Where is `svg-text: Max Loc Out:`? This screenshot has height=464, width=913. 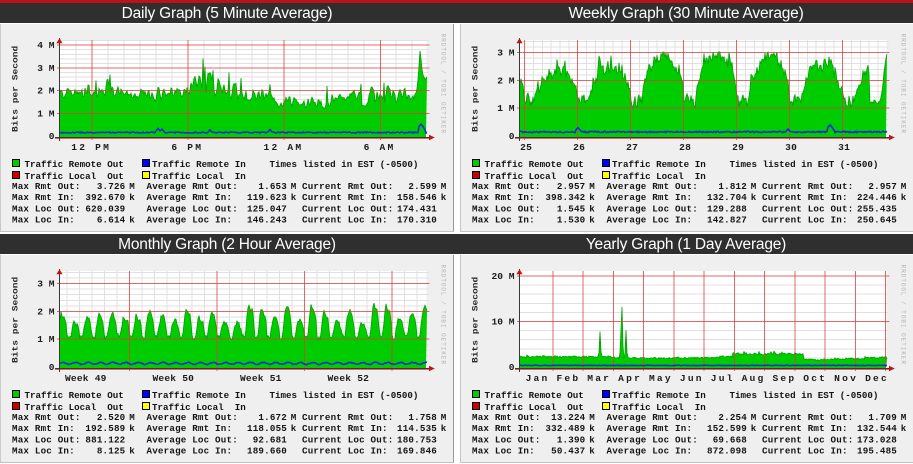
svg-text: Max Loc Out: is located at coordinates (46, 208).